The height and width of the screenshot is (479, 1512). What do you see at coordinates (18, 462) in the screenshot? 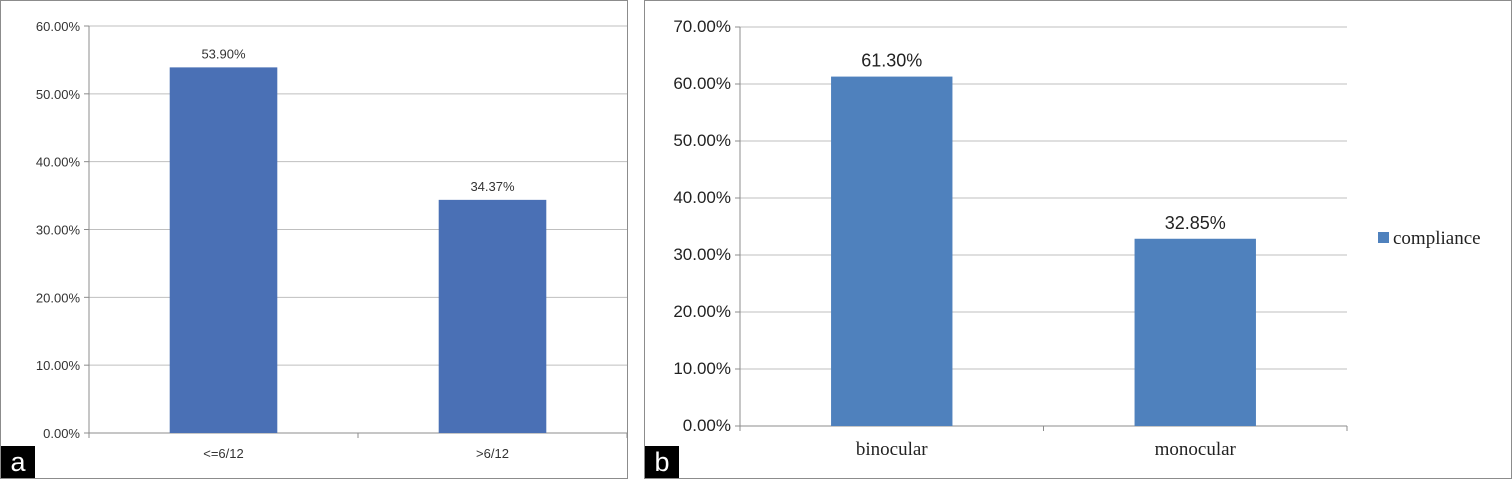
I see `panel-label-a: a` at bounding box center [18, 462].